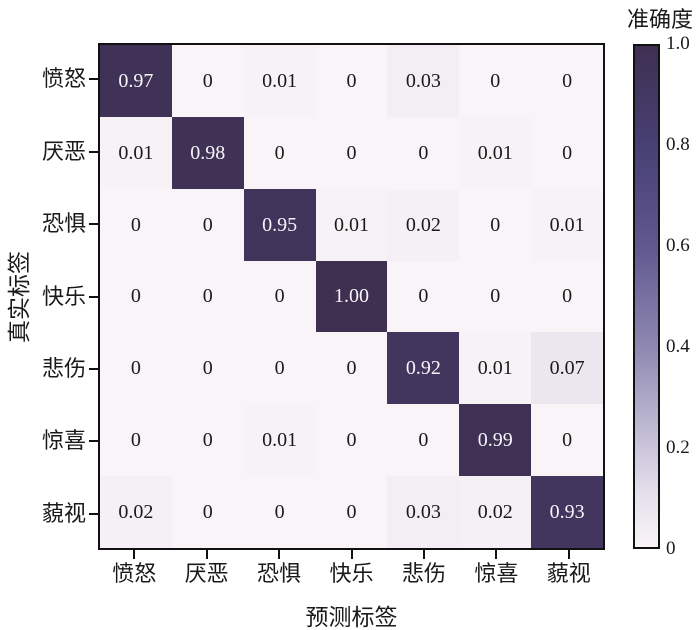  Describe the element at coordinates (646, 296) in the screenshot. I see `colorbar-gradient` at that location.